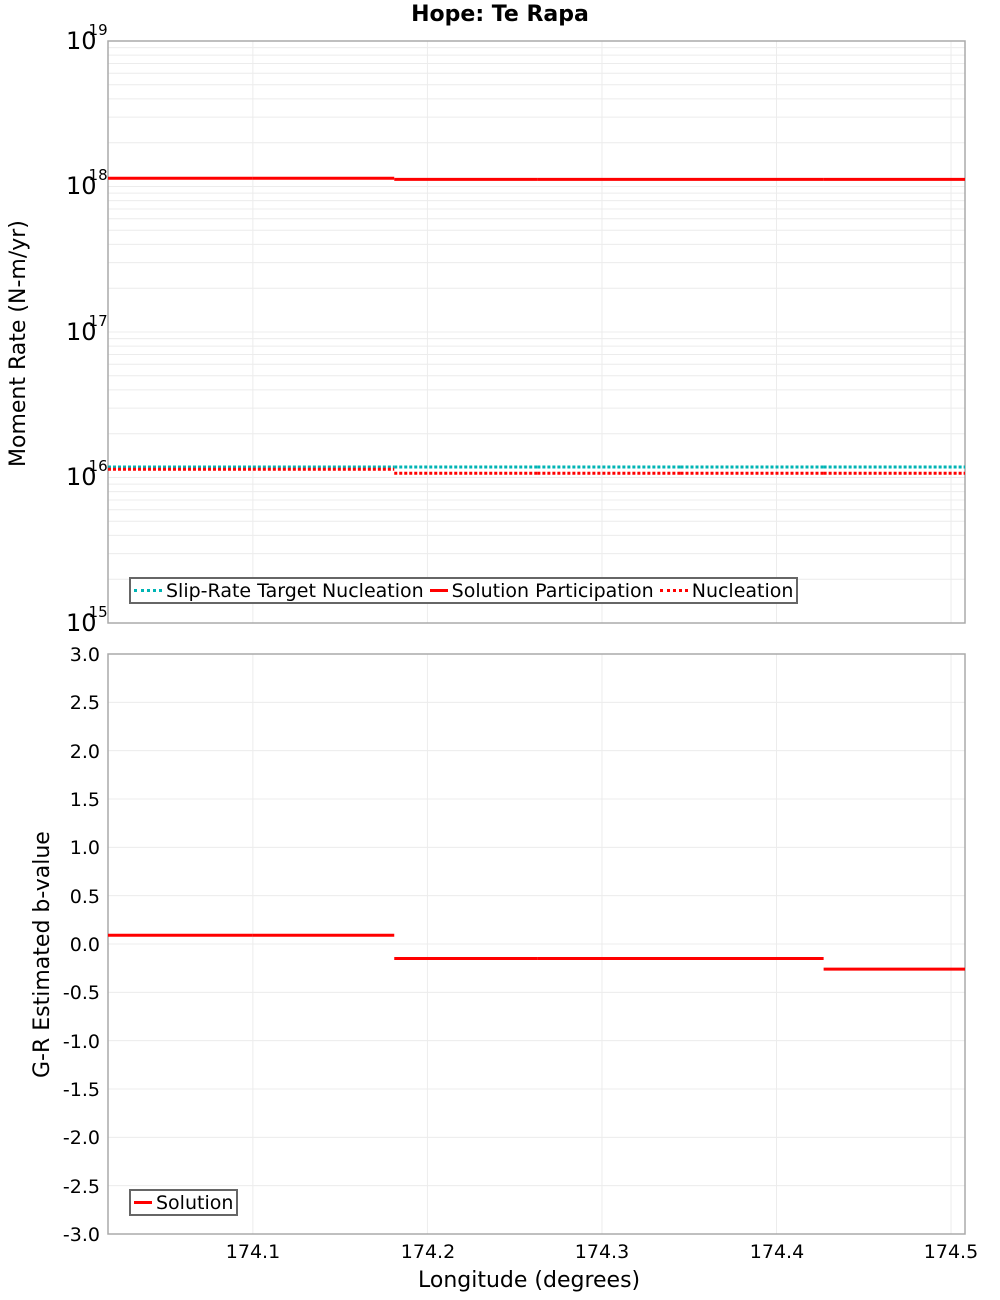  What do you see at coordinates (87, 329) in the screenshot?
I see `top-ytick-17: 1017` at bounding box center [87, 329].